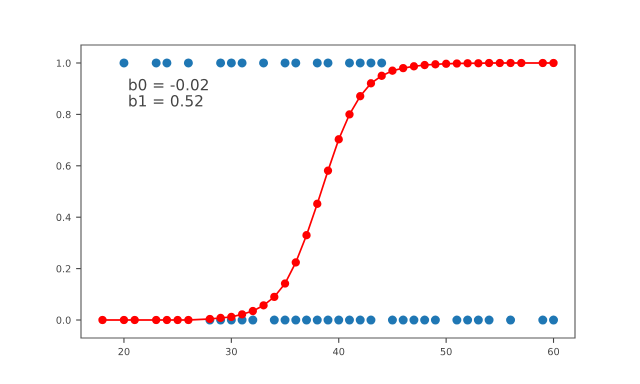 The height and width of the screenshot is (384, 640). Describe the element at coordinates (168, 84) in the screenshot. I see `annotation: b0 = -0.02` at that location.